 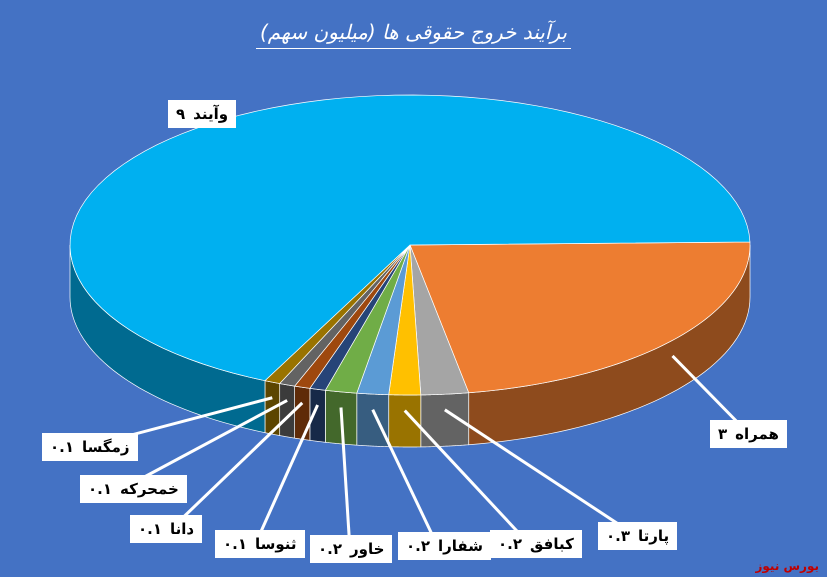 What do you see at coordinates (149, 489) in the screenshot?
I see `category: خمحرکه` at bounding box center [149, 489].